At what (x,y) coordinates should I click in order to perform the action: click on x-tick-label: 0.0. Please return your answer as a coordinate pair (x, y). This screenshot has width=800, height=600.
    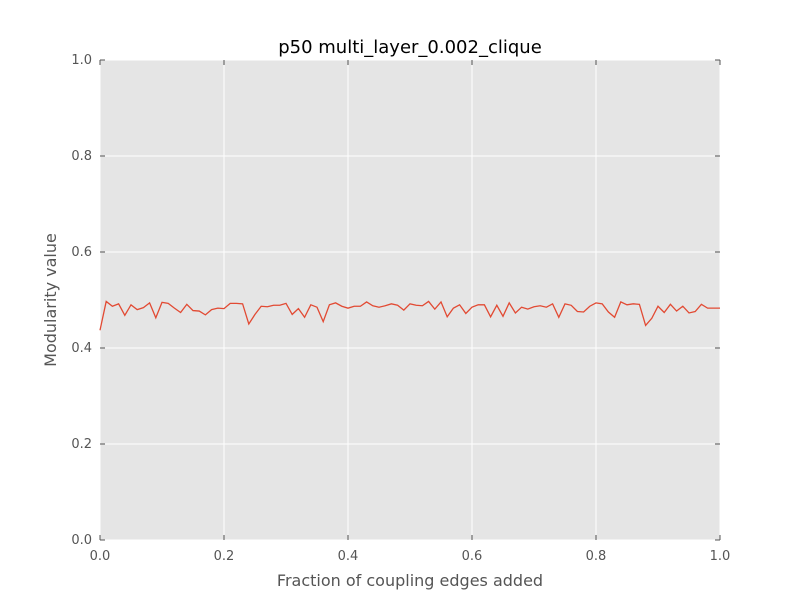
    Looking at the image, I should click on (100, 556).